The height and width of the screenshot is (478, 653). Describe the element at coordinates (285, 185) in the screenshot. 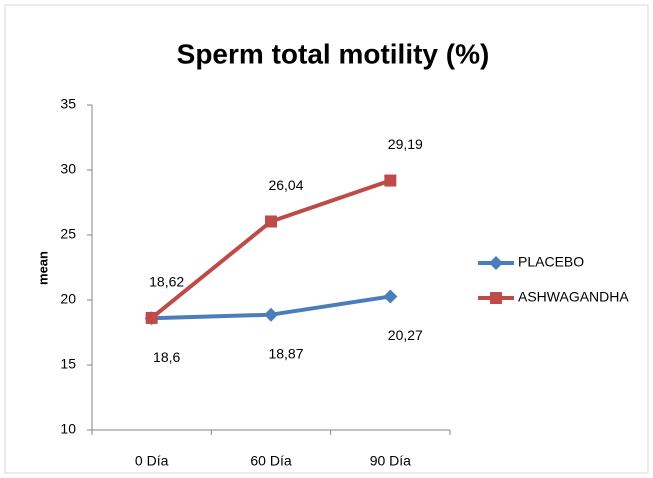

I see `data-label: 26,04` at that location.